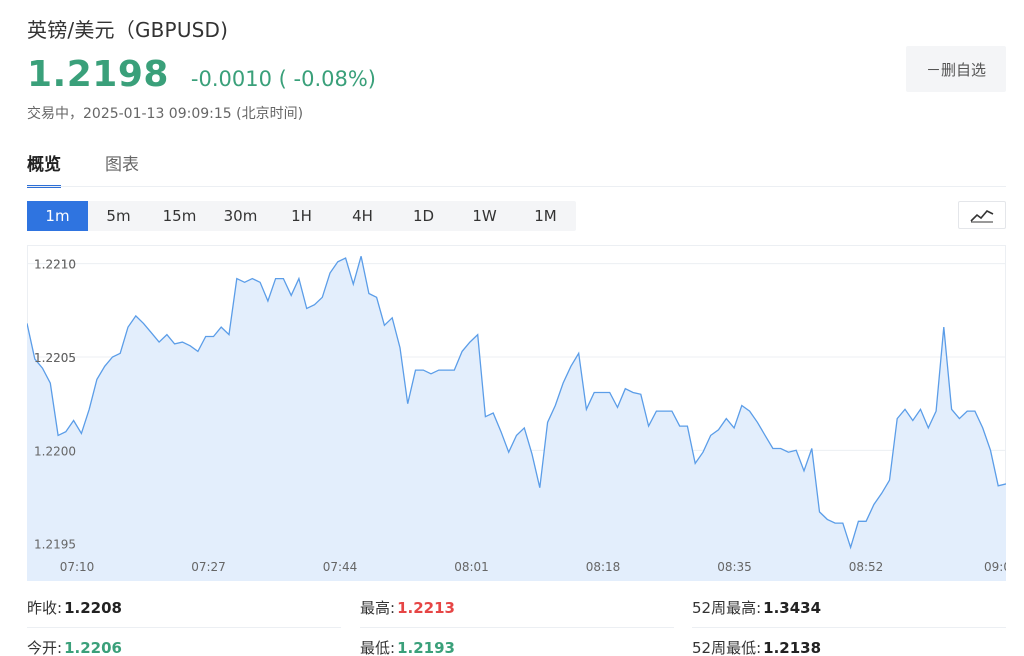 This screenshot has width=1024, height=656. I want to click on period-4h: 4H, so click(362, 216).